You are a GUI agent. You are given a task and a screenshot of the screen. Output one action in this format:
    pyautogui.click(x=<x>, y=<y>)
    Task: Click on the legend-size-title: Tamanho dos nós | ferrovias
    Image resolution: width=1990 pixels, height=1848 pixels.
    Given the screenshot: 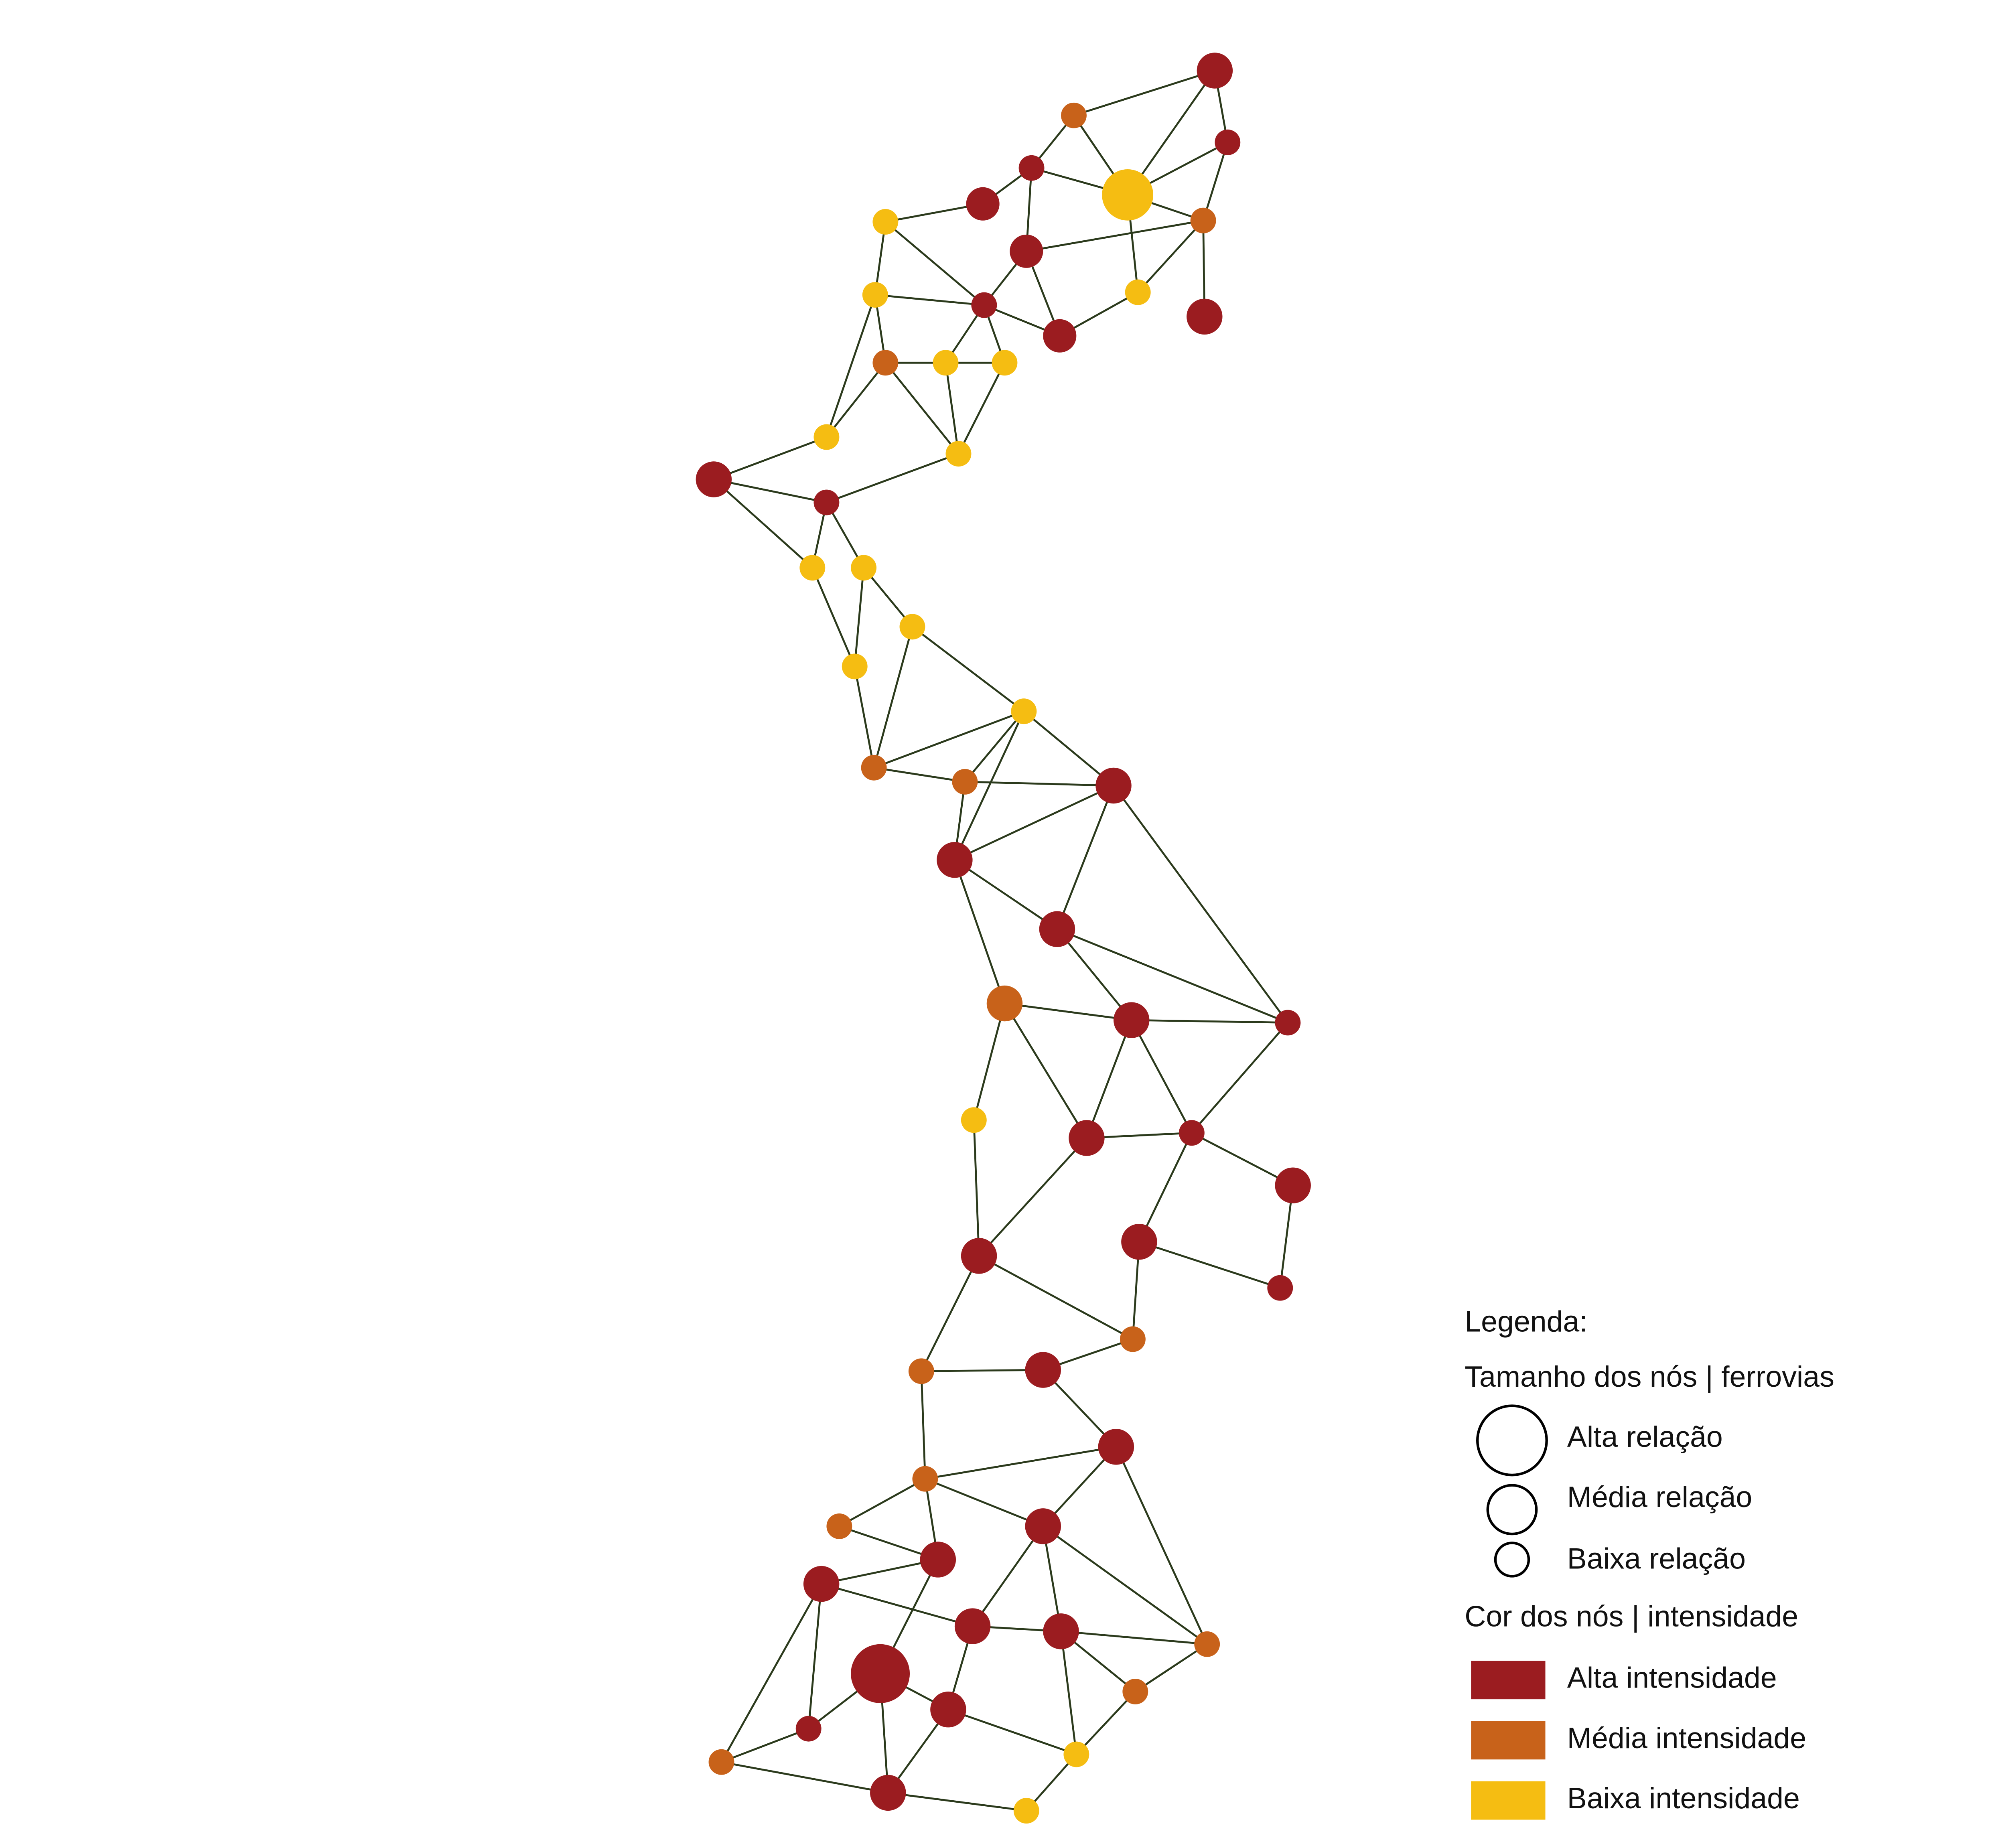 What is the action you would take?
    pyautogui.click(x=1649, y=1376)
    